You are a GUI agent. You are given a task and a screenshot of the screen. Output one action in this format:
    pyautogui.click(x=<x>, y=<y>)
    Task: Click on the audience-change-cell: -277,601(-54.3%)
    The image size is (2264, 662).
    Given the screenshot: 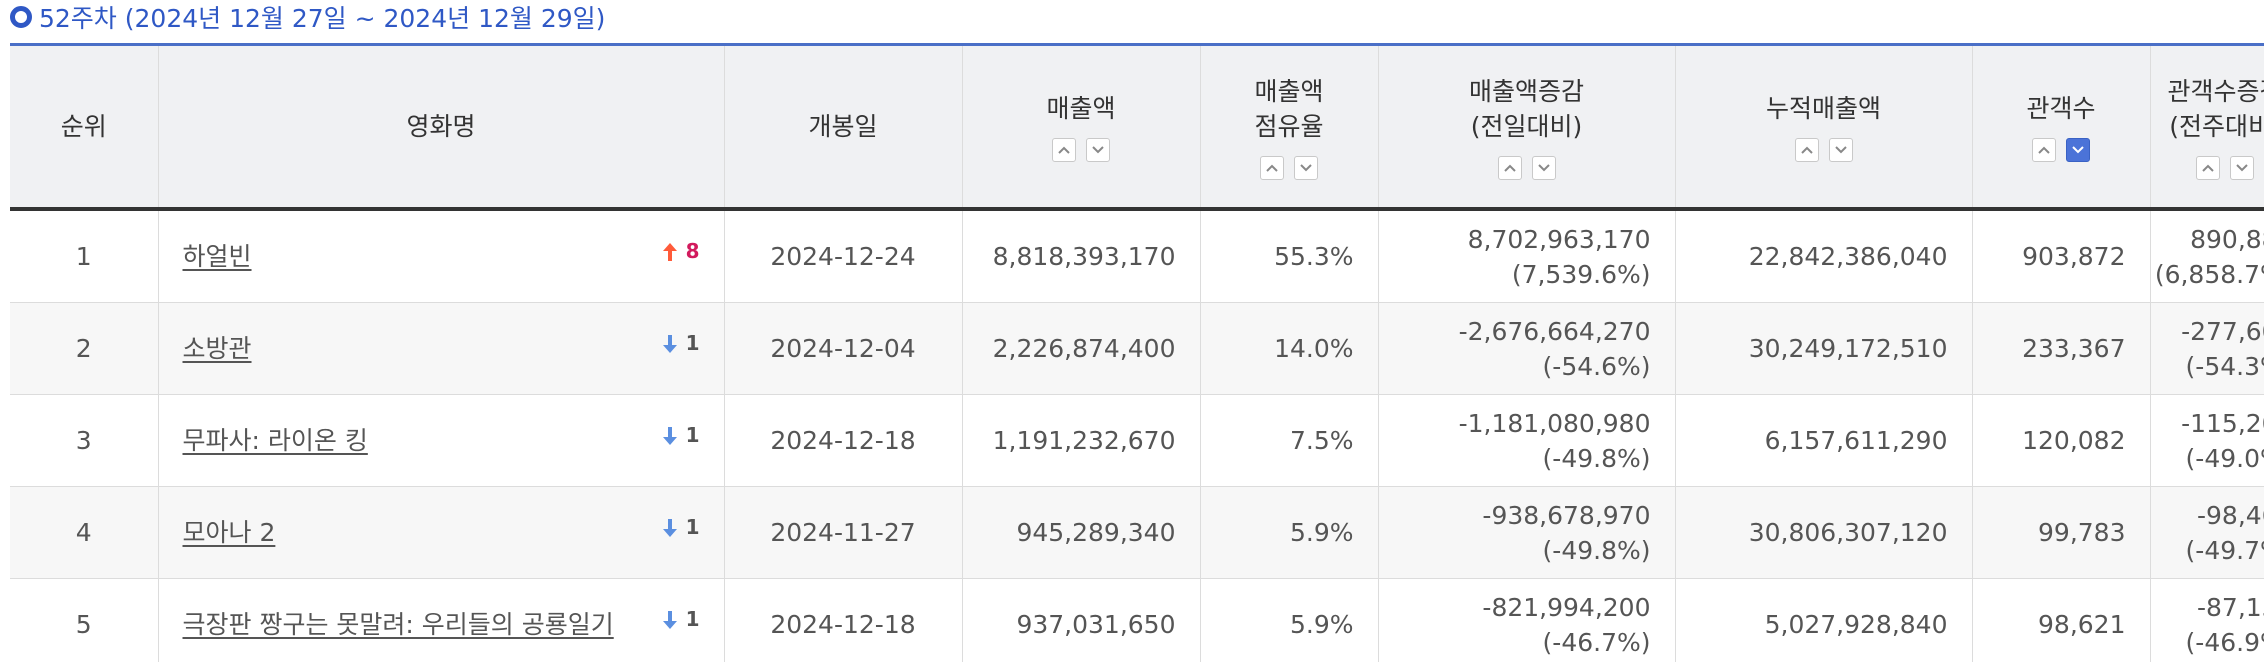 What is the action you would take?
    pyautogui.click(x=2207, y=348)
    